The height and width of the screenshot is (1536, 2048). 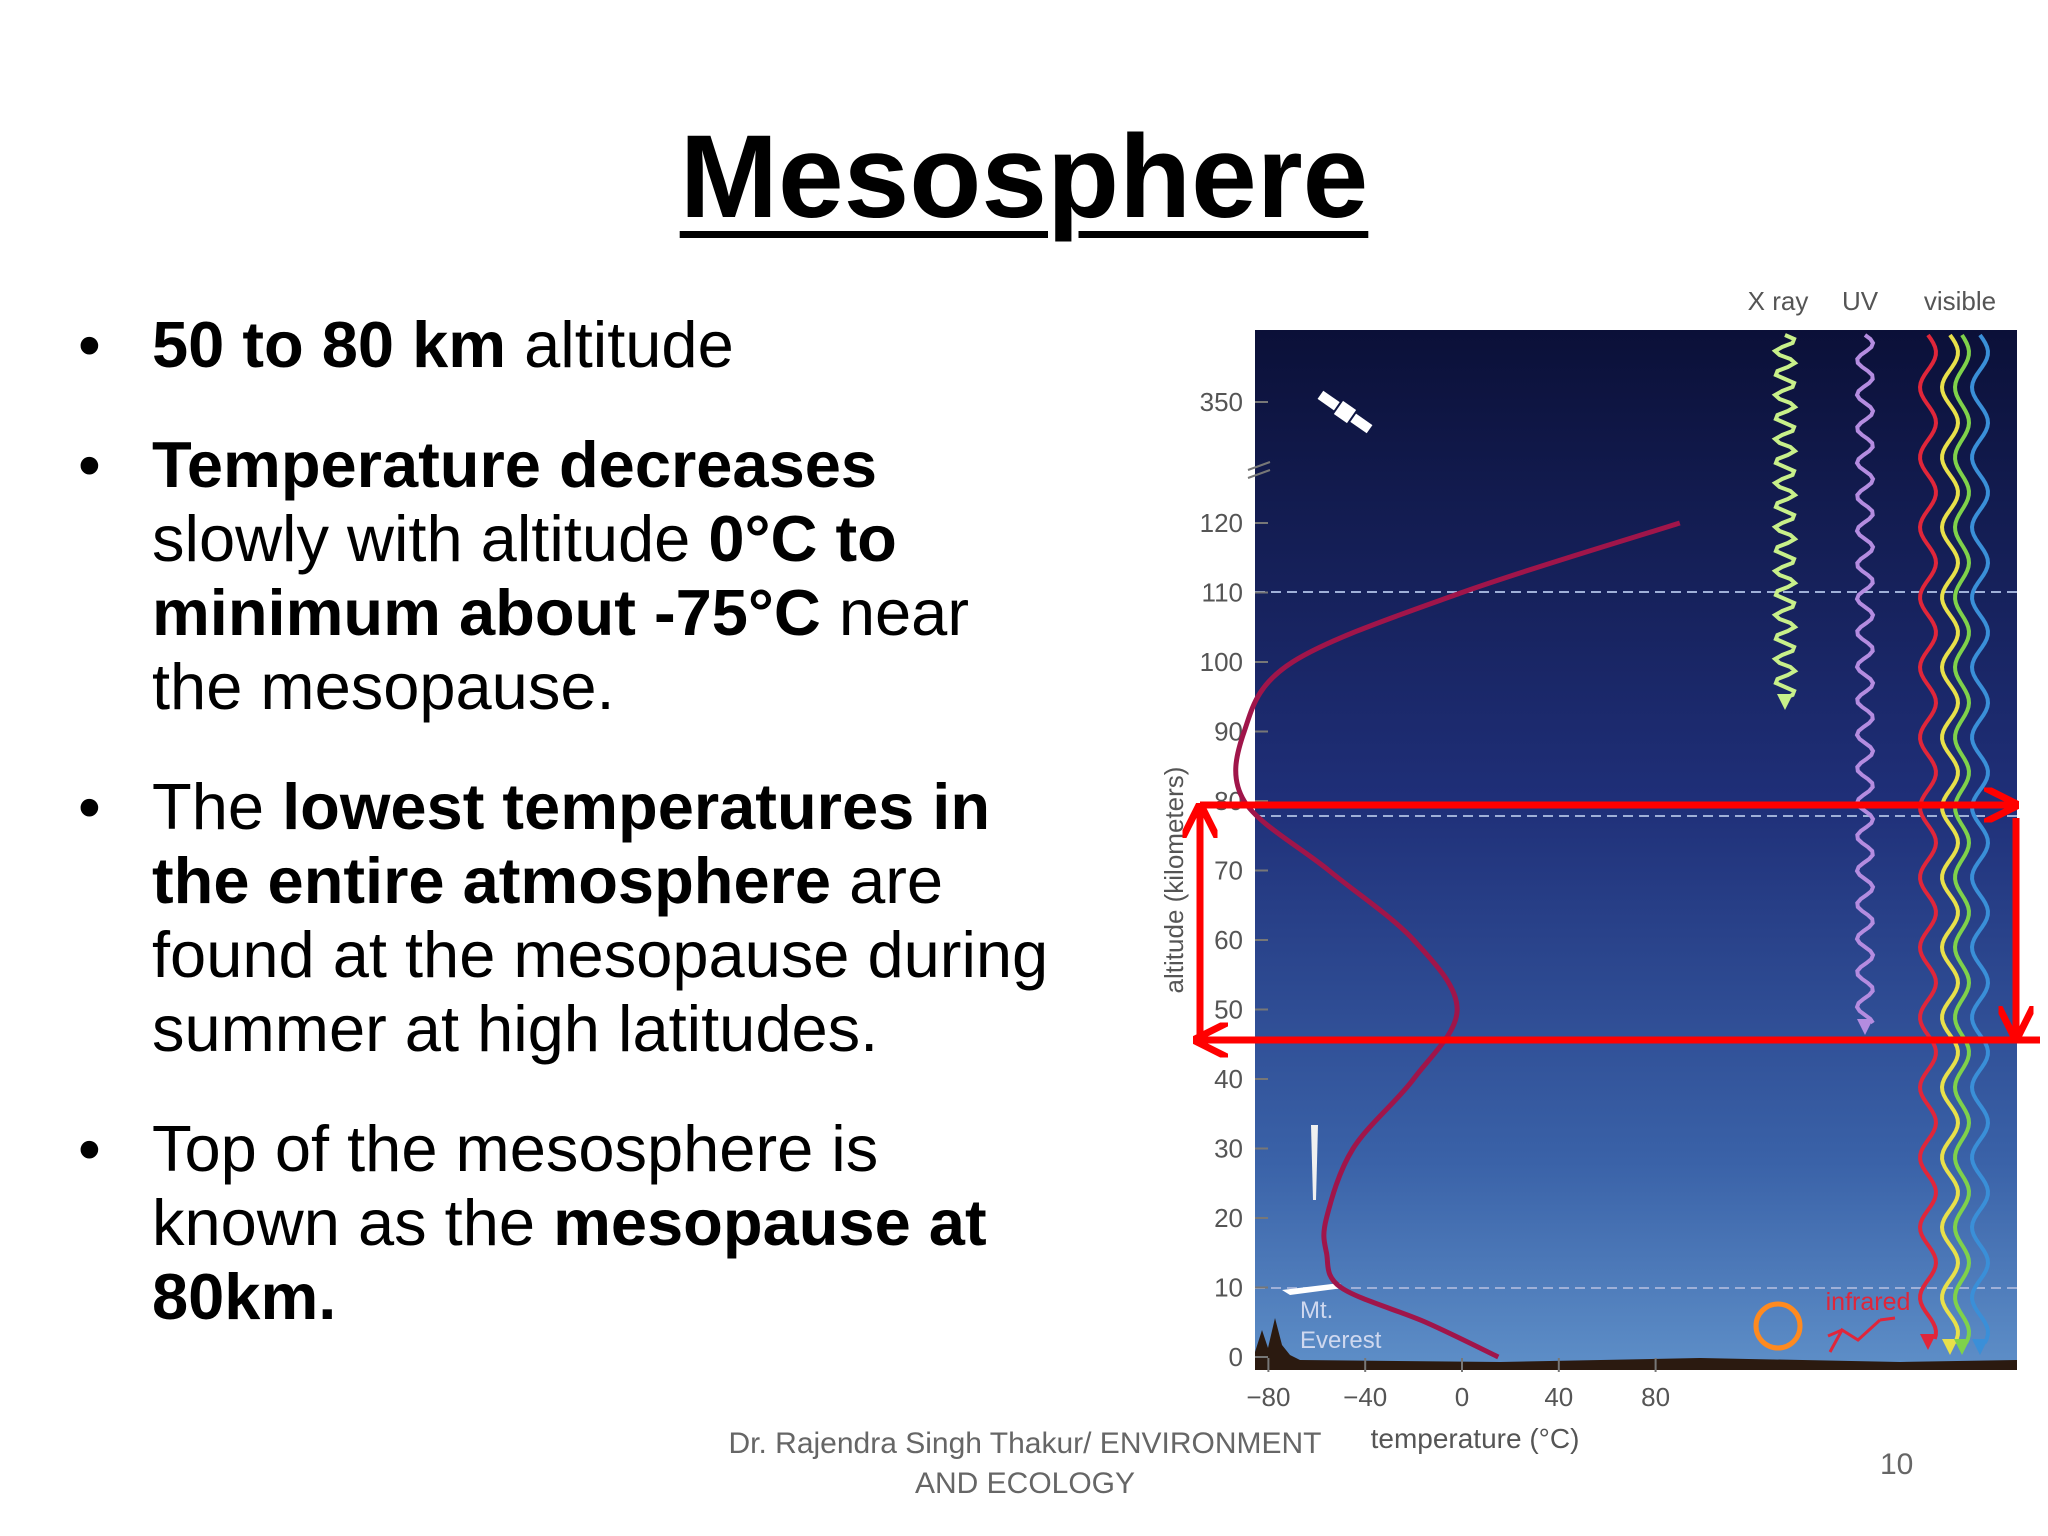 I want to click on x-tick-label: −80, so click(x=1268, y=1397).